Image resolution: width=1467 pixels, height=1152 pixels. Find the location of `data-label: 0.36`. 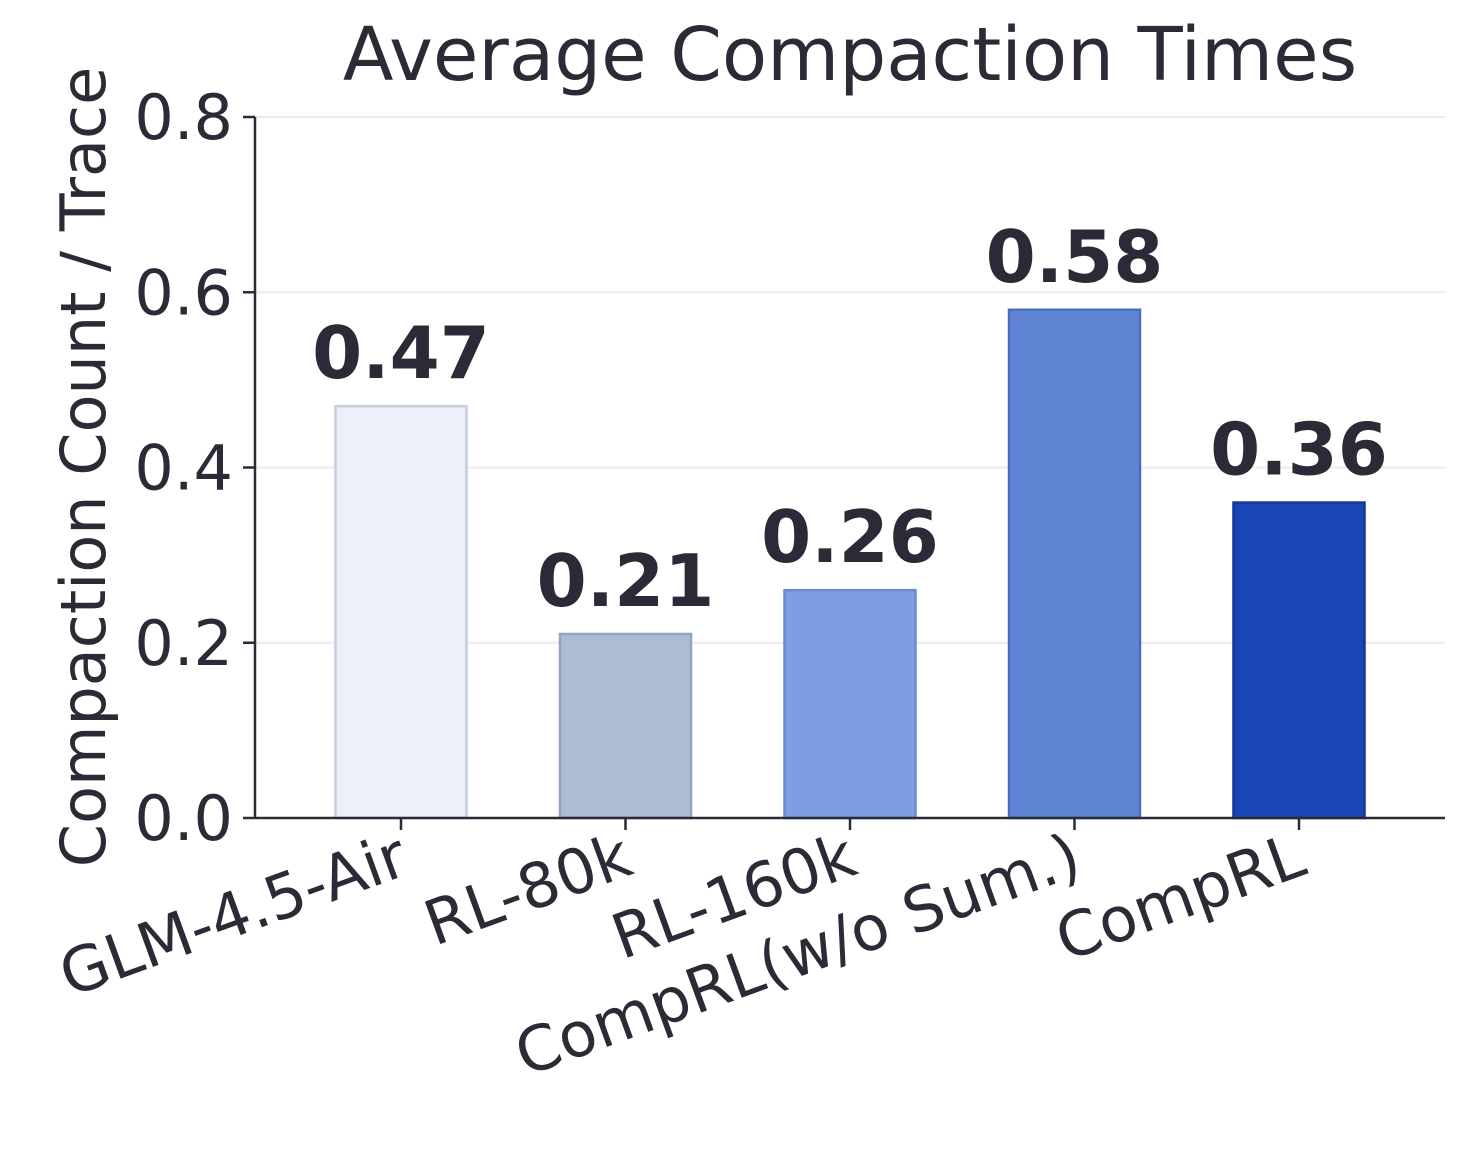

data-label: 0.36 is located at coordinates (1299, 450).